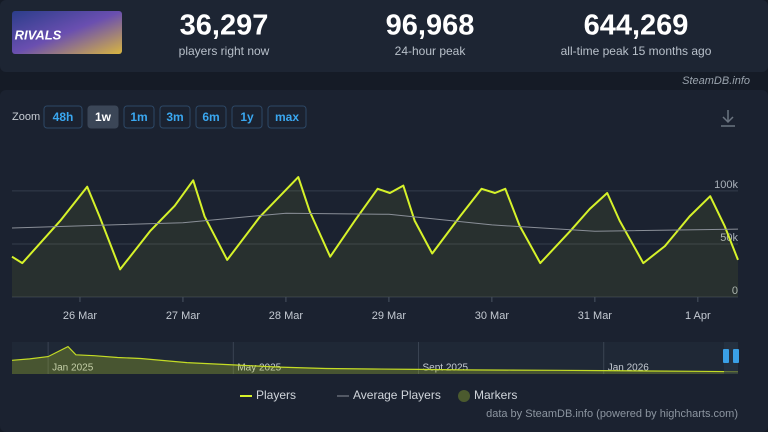  Describe the element at coordinates (595, 316) in the screenshot. I see `x-tick-label: 31 Mar` at that location.